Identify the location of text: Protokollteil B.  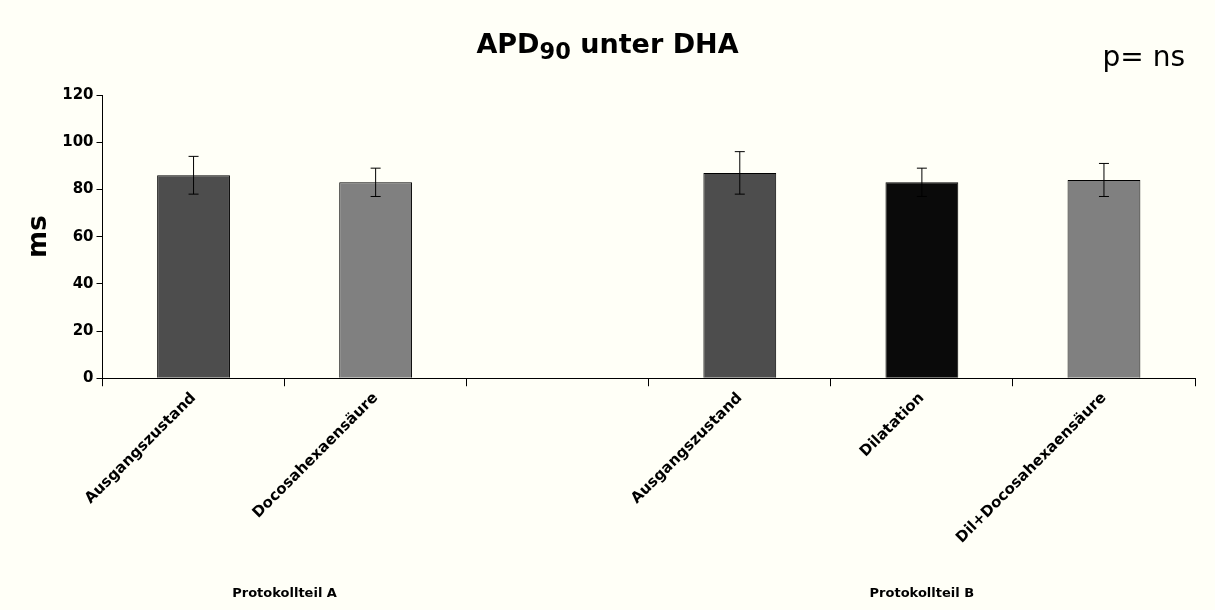
(922, 592).